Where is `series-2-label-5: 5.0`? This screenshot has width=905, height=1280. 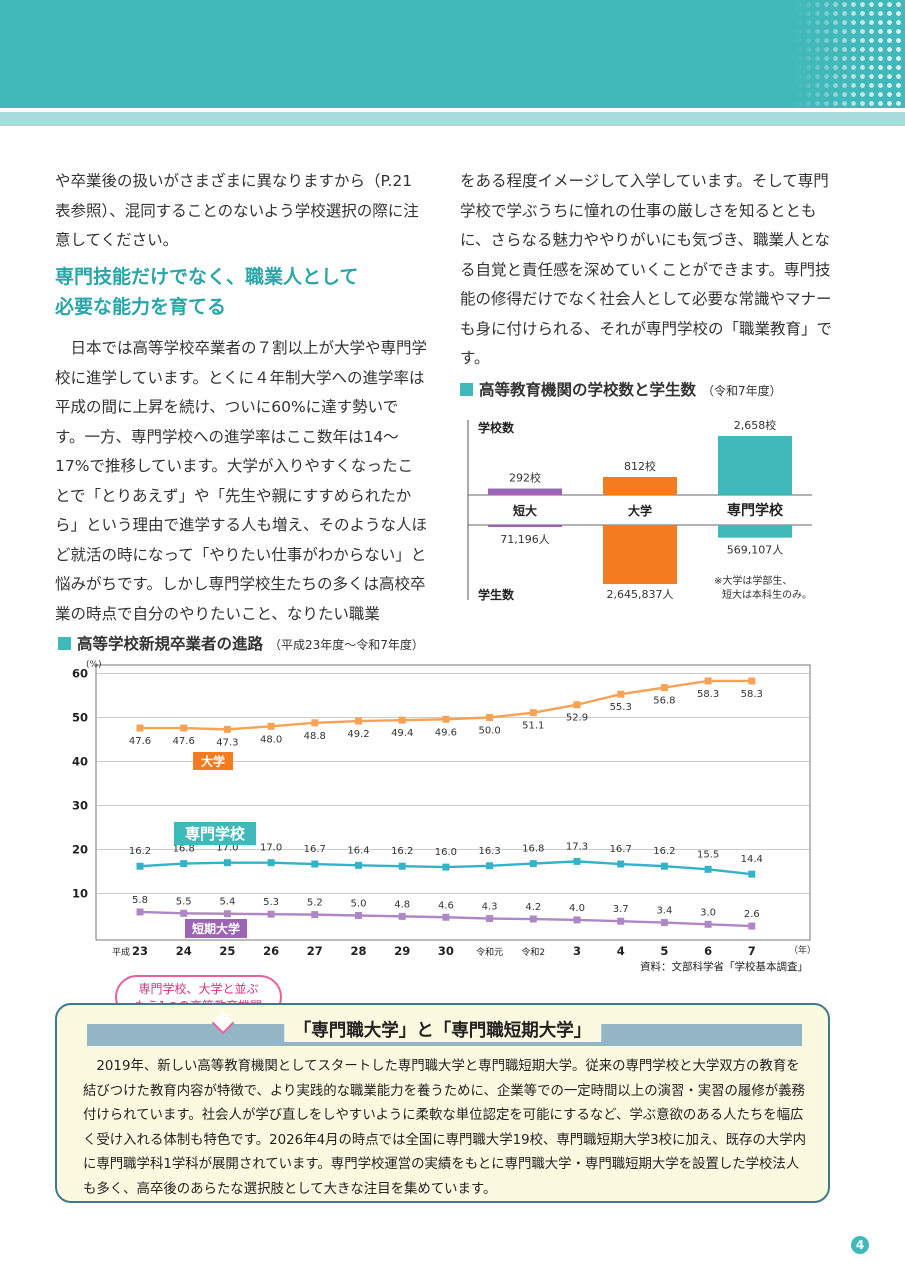
series-2-label-5: 5.0 is located at coordinates (359, 904).